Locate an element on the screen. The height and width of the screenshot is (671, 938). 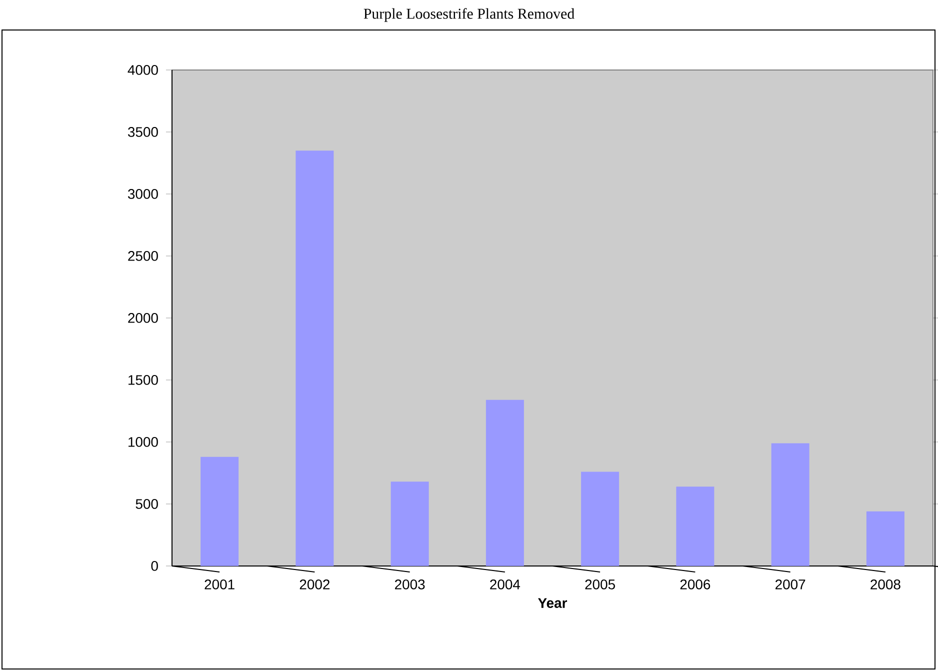
y-tick-label: 2500 is located at coordinates (143, 256).